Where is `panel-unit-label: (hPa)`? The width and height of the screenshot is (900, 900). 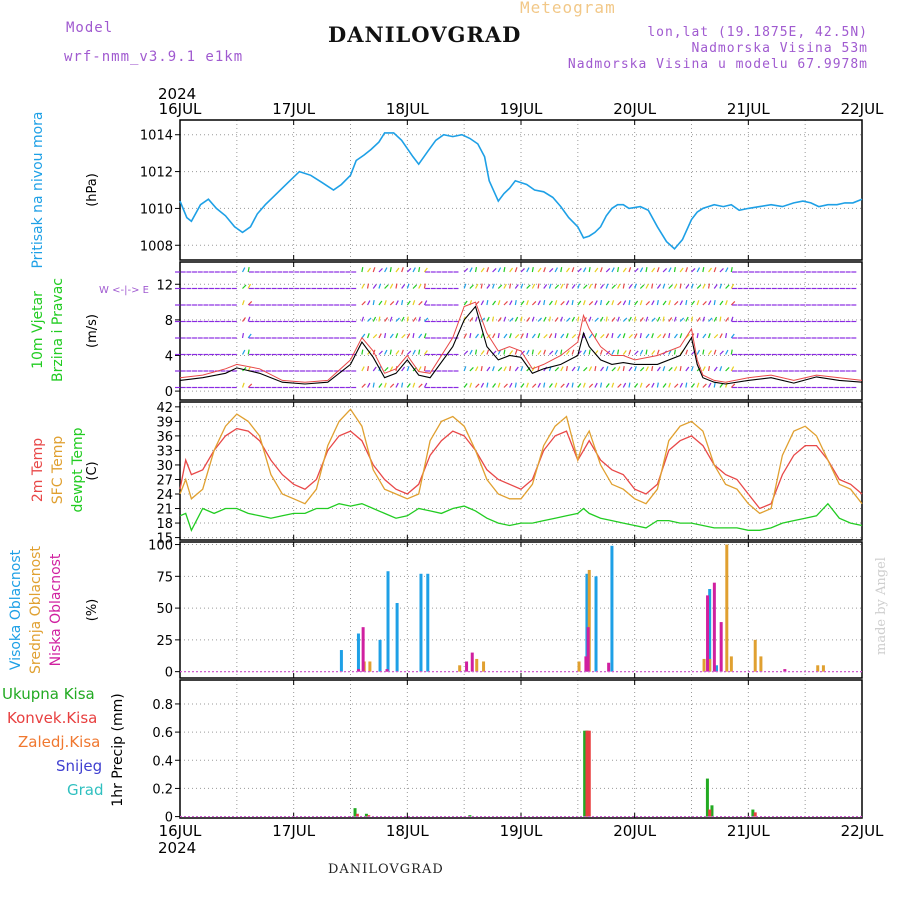
panel-unit-label: (hPa) is located at coordinates (92, 190).